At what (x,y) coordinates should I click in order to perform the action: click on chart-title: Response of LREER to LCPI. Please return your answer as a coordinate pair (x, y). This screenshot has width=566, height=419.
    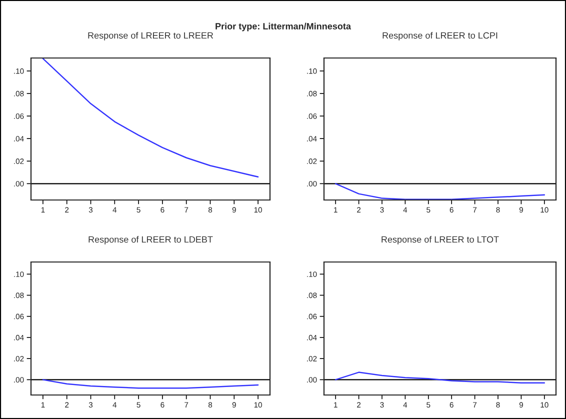
    Looking at the image, I should click on (440, 36).